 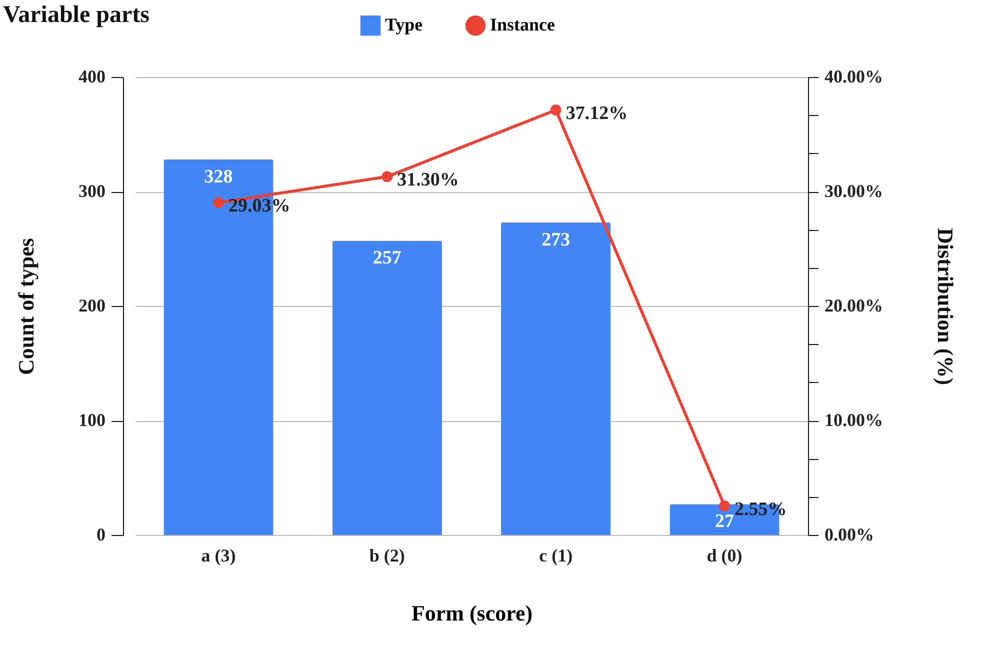 I want to click on y2-tick-label: 10.00%, so click(x=853, y=420).